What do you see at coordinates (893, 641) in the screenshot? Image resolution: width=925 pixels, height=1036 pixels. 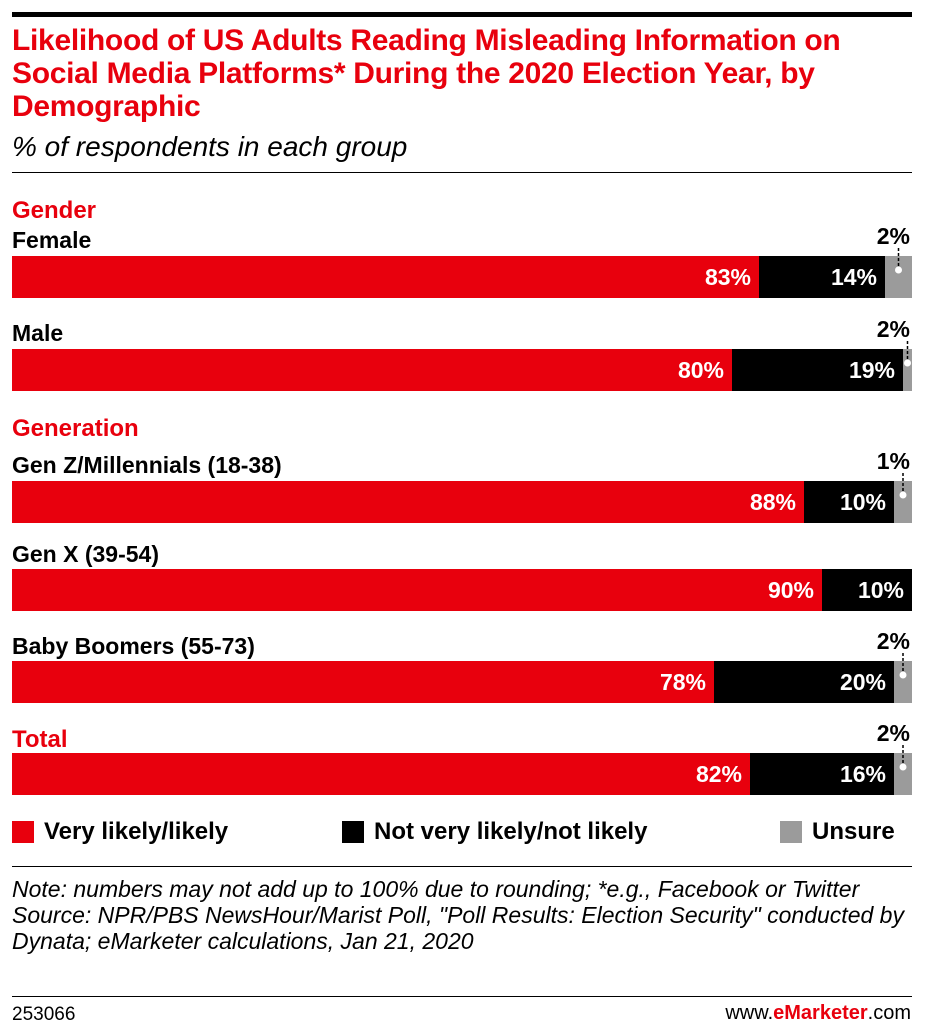 I see `value-label-baby-boomers-55-73-unsure: 2%` at bounding box center [893, 641].